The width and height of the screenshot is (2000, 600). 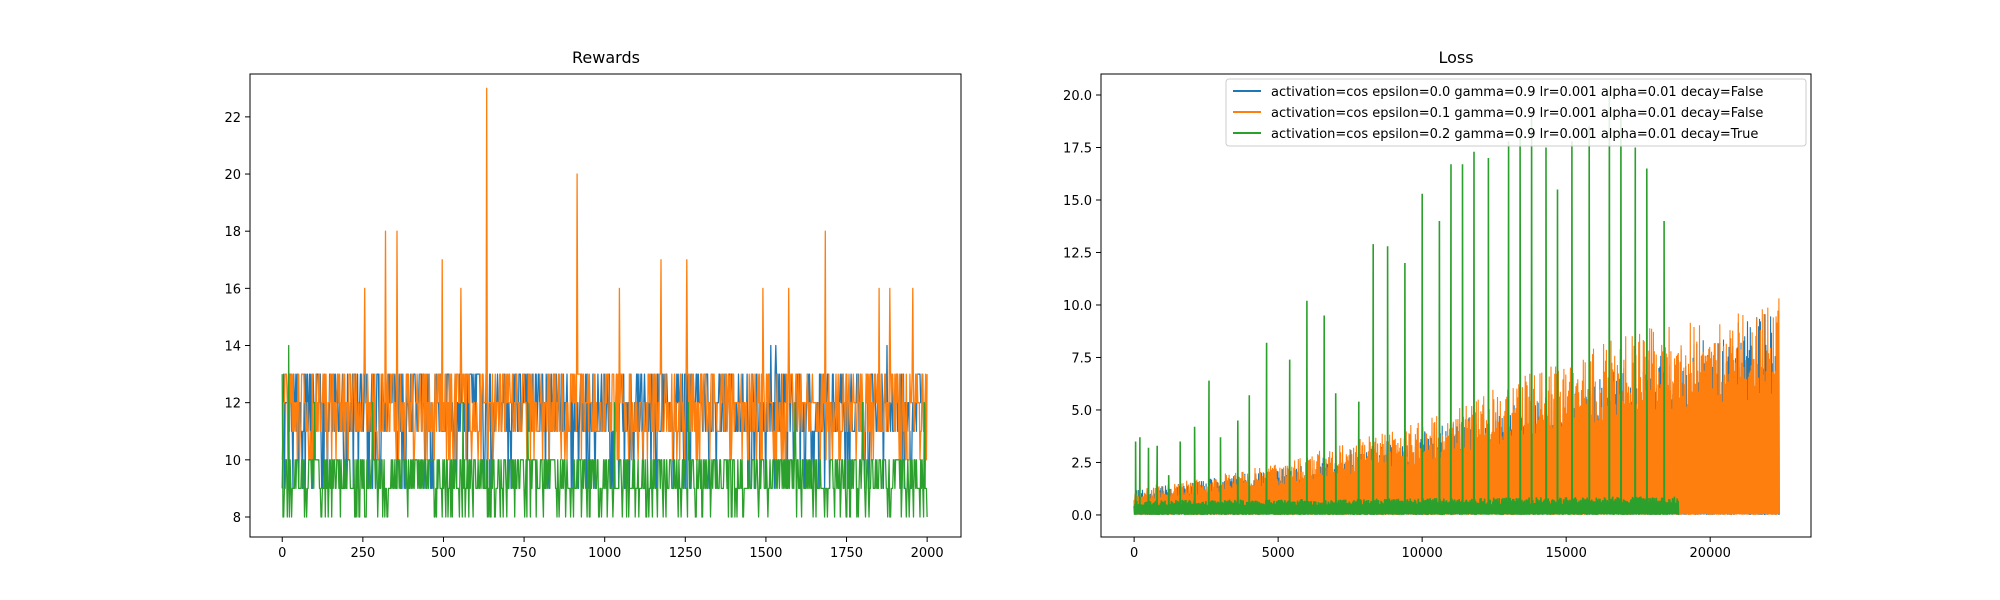 I want to click on rewards-xtick-label: 0, so click(x=282, y=553).